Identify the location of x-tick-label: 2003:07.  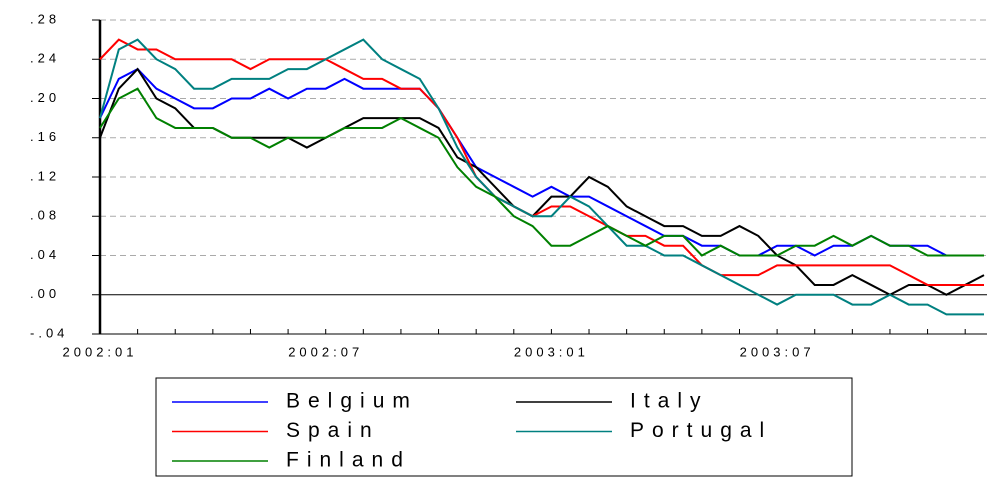
(777, 351).